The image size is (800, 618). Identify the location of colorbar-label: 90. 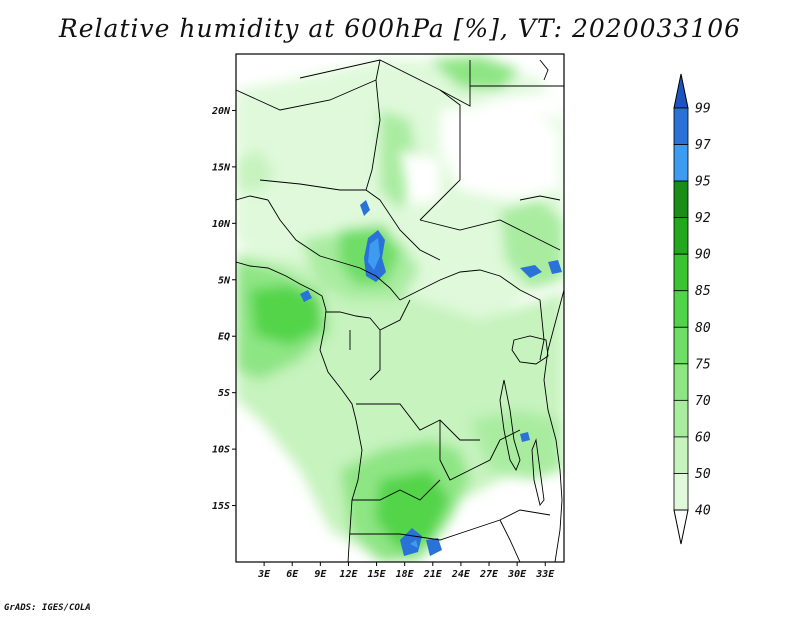
(703, 255).